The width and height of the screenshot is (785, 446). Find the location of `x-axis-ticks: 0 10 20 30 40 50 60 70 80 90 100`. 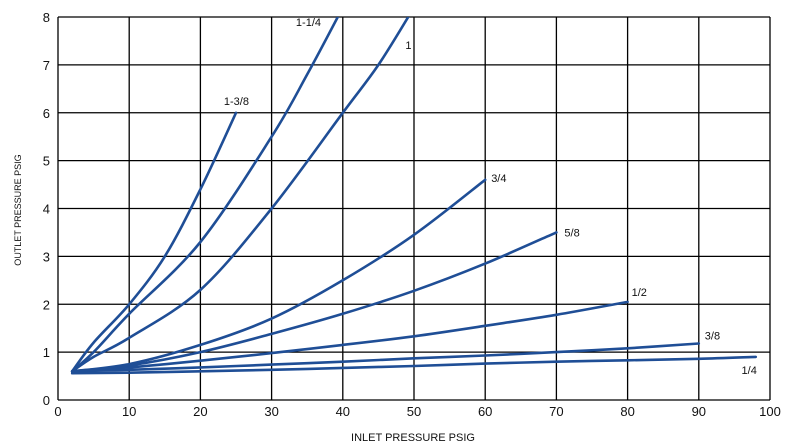

x-axis-ticks: 0 10 20 30 40 50 60 70 80 90 100 is located at coordinates (417, 411).